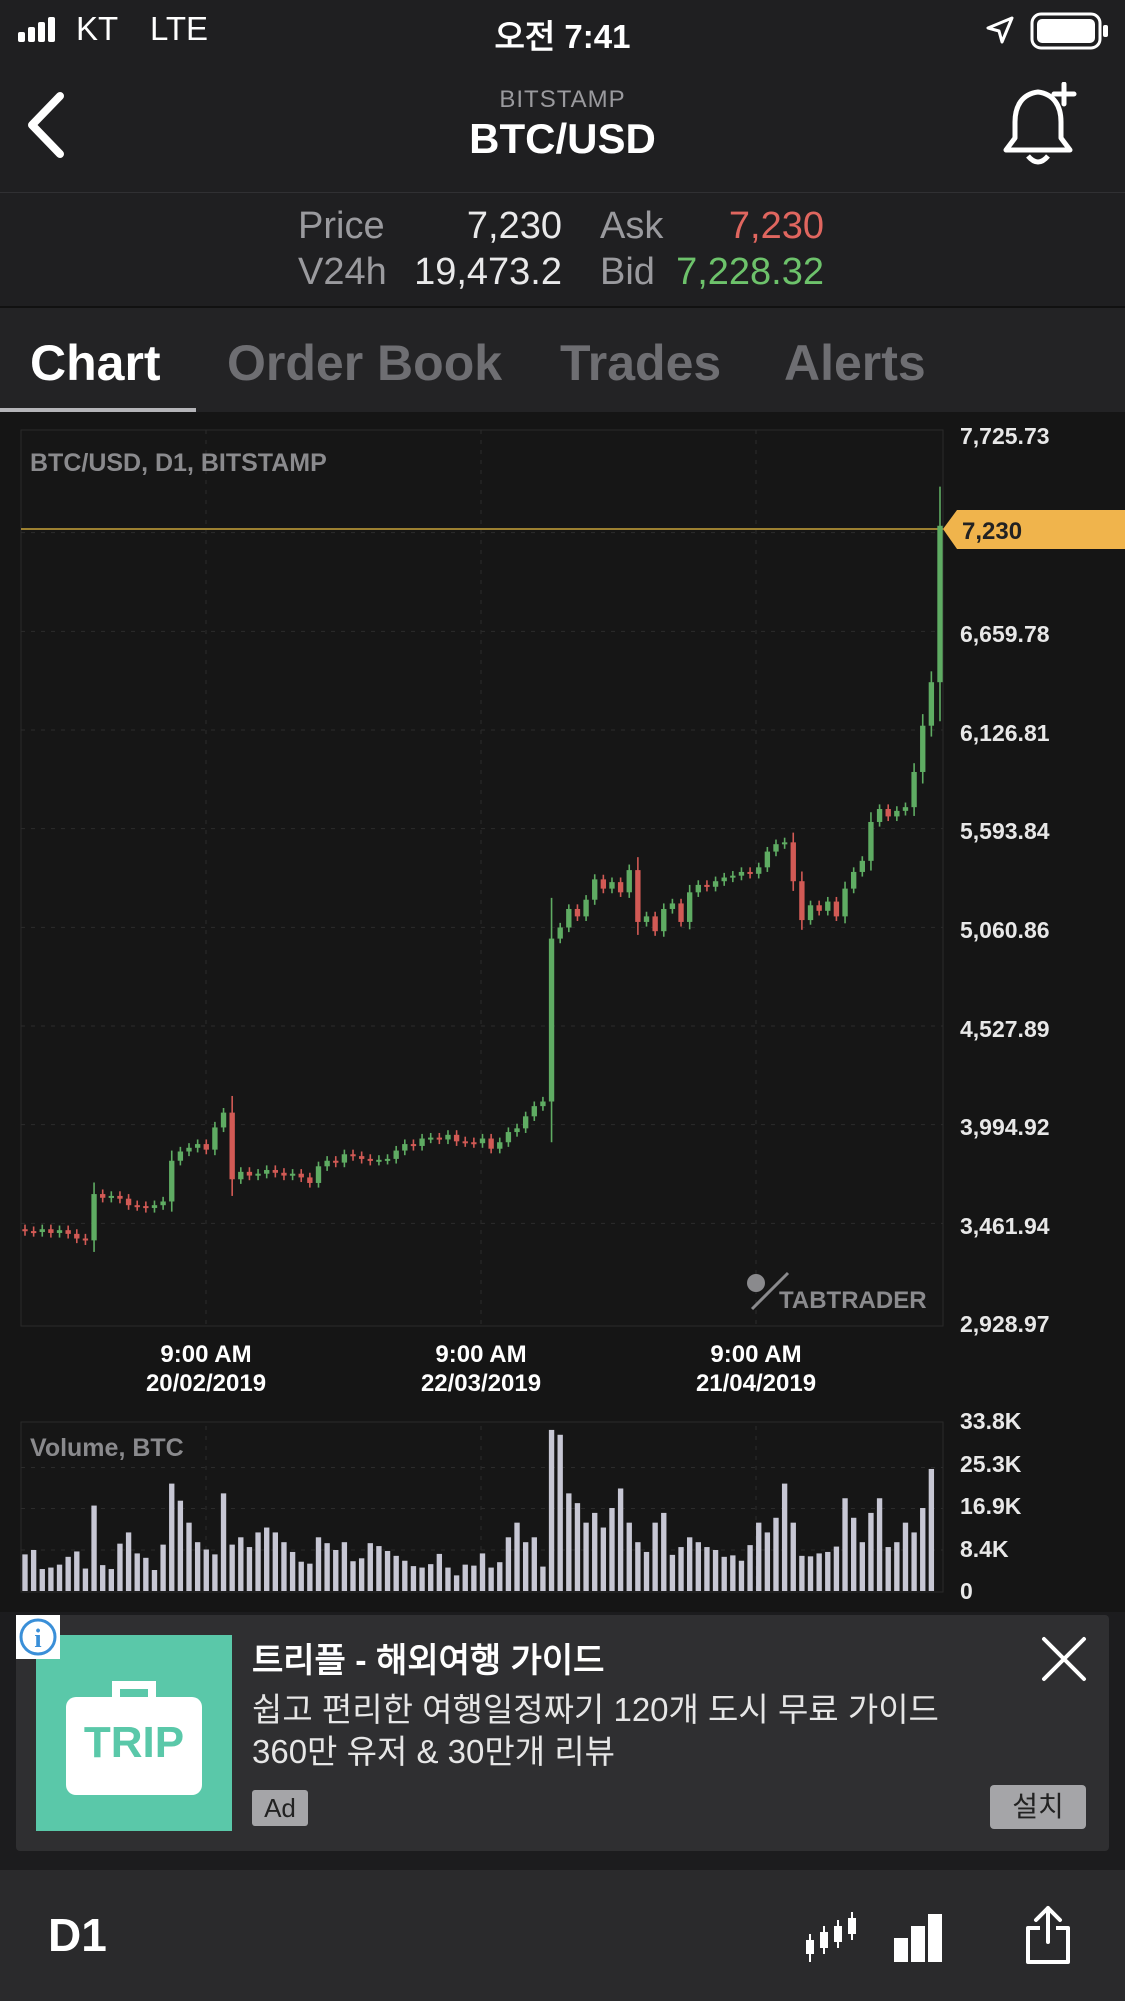 The height and width of the screenshot is (2001, 1125). What do you see at coordinates (756, 1383) in the screenshot?
I see `x-tick-date: 21/04/2019` at bounding box center [756, 1383].